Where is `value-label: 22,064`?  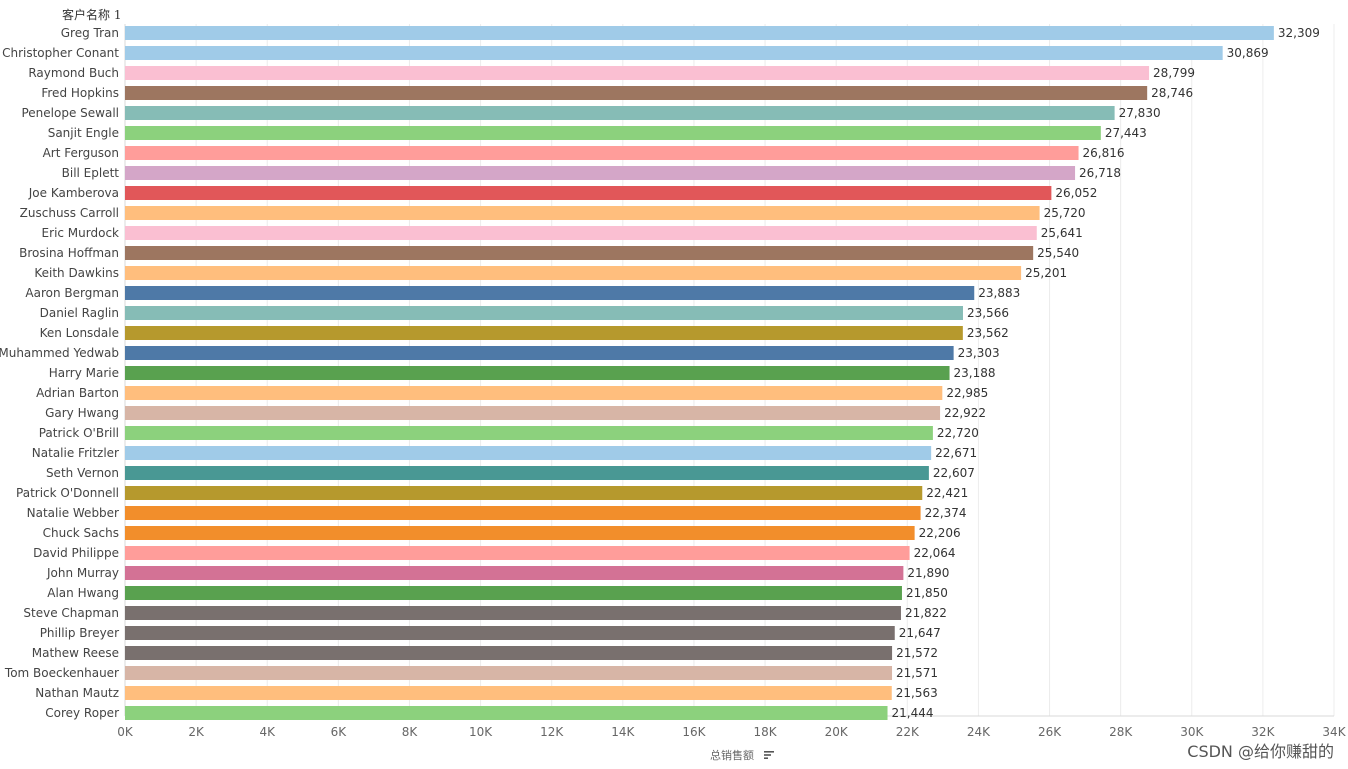 value-label: 22,064 is located at coordinates (935, 553).